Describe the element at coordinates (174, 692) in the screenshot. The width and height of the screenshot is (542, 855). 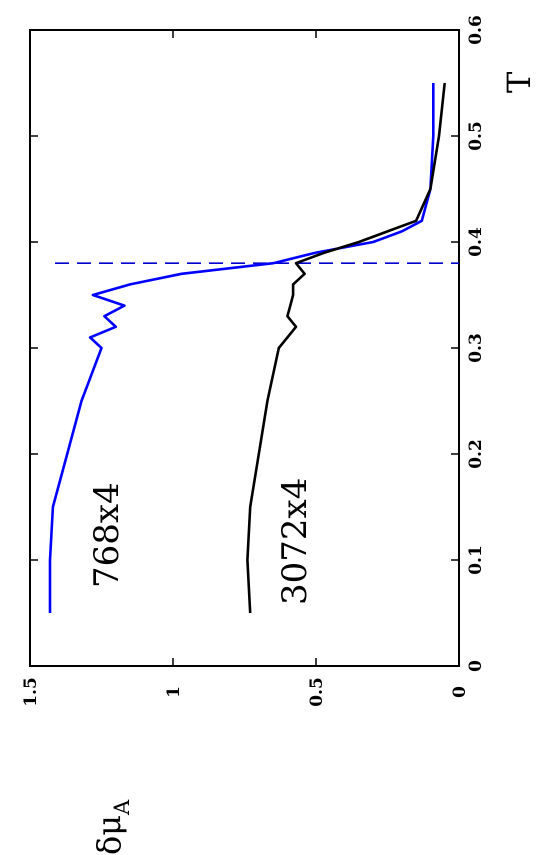
I see `y-tick-label: 1` at that location.